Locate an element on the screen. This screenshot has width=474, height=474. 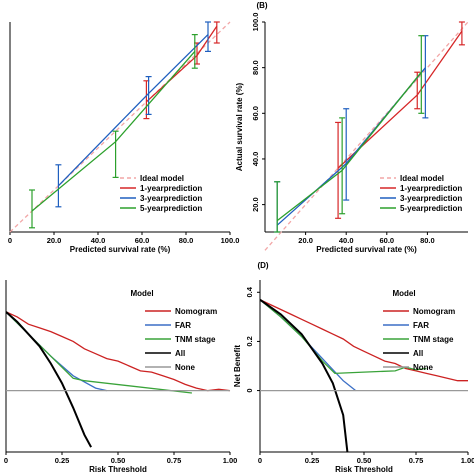
y-tick-label: 60.0 is located at coordinates (255, 113).